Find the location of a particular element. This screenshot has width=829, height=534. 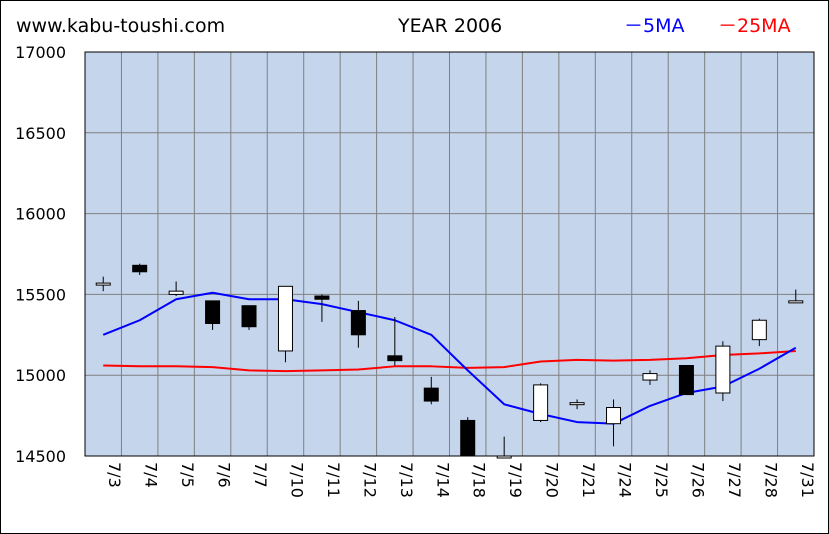

x-tick-label: 7/18 is located at coordinates (479, 480).